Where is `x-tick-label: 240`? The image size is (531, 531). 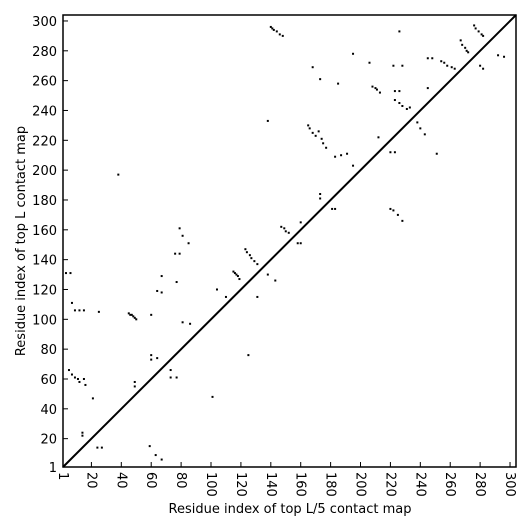
x-tick-label: 240 is located at coordinates (419, 484).